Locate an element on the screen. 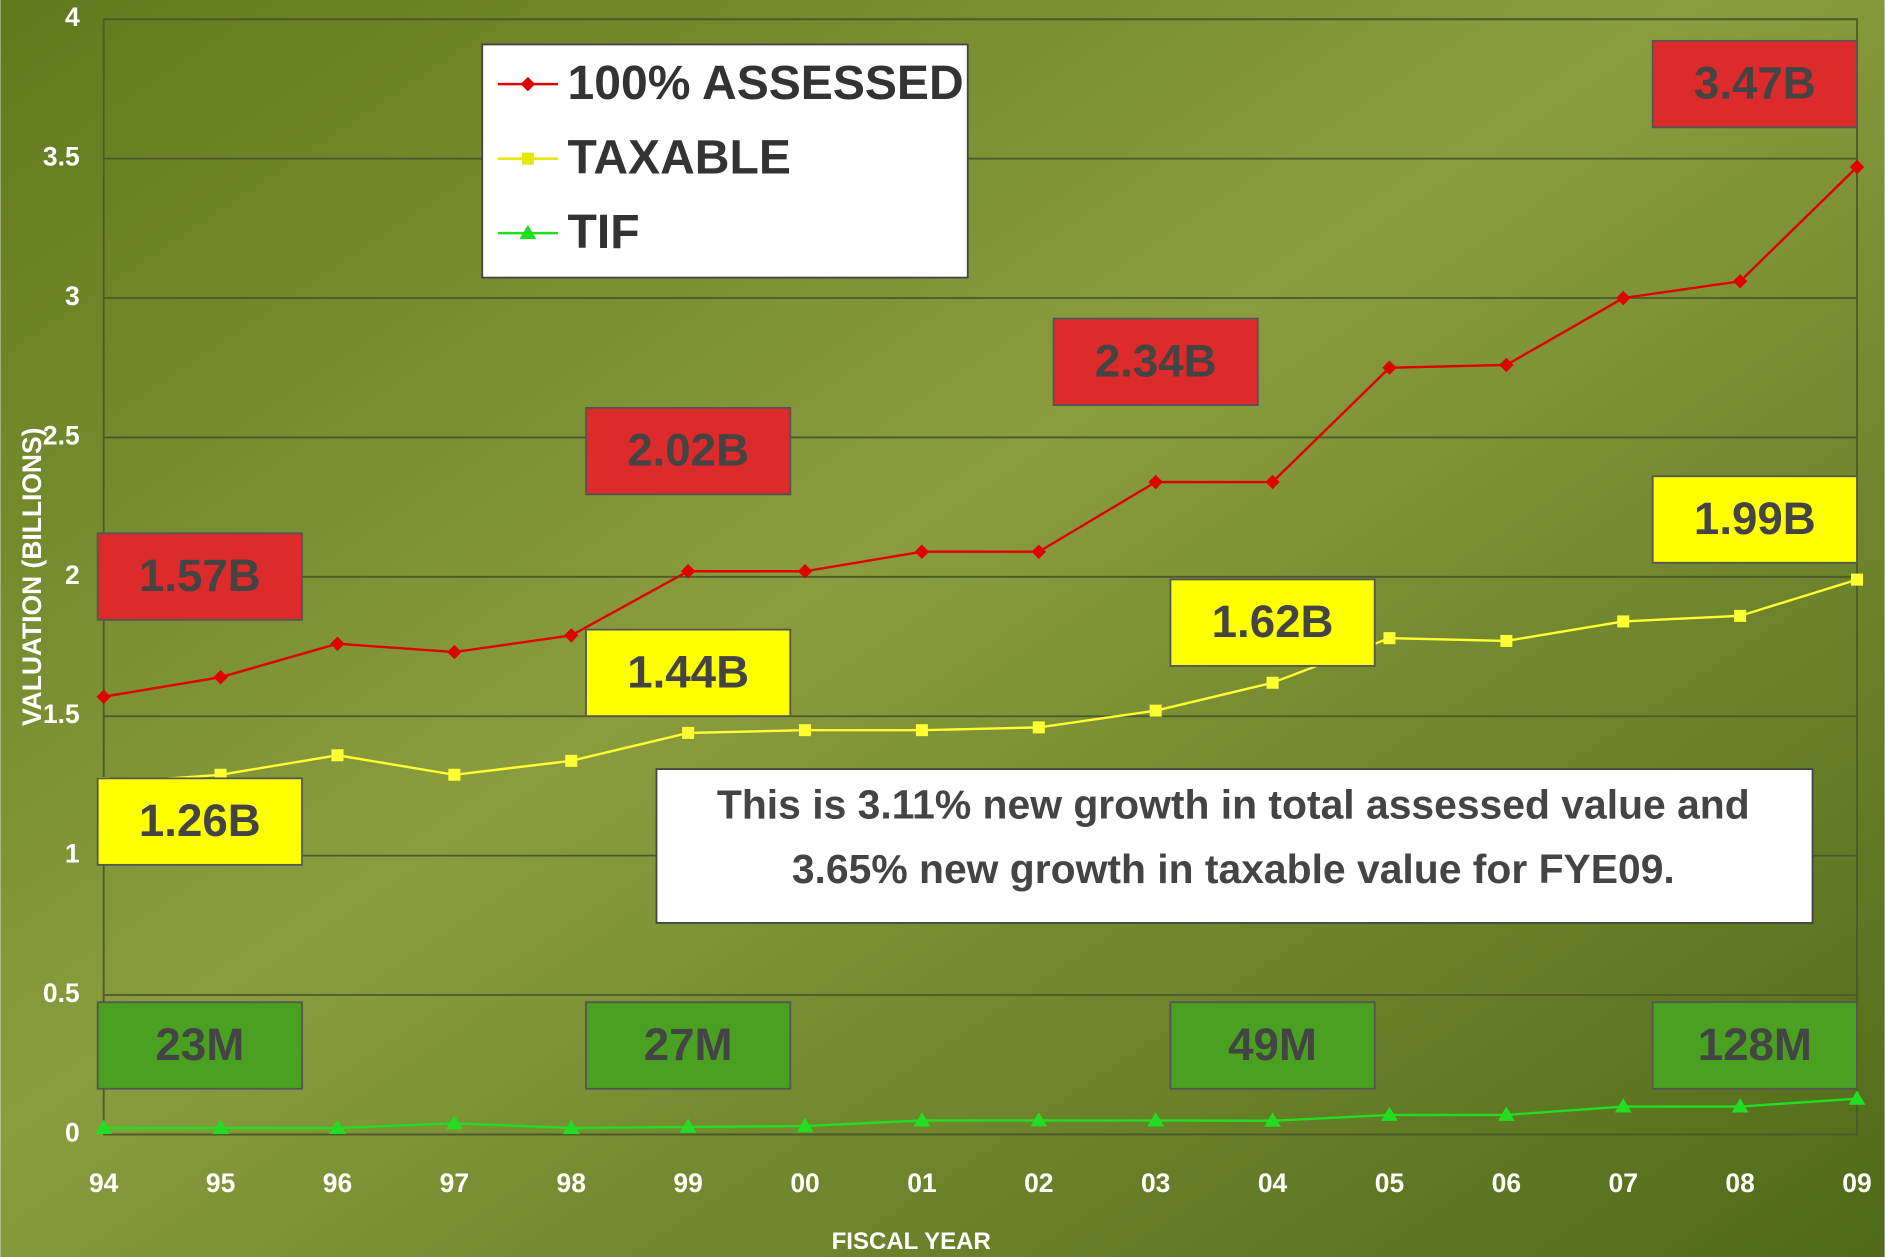 The height and width of the screenshot is (1257, 1885). value-label: 1.62B is located at coordinates (1273, 621).